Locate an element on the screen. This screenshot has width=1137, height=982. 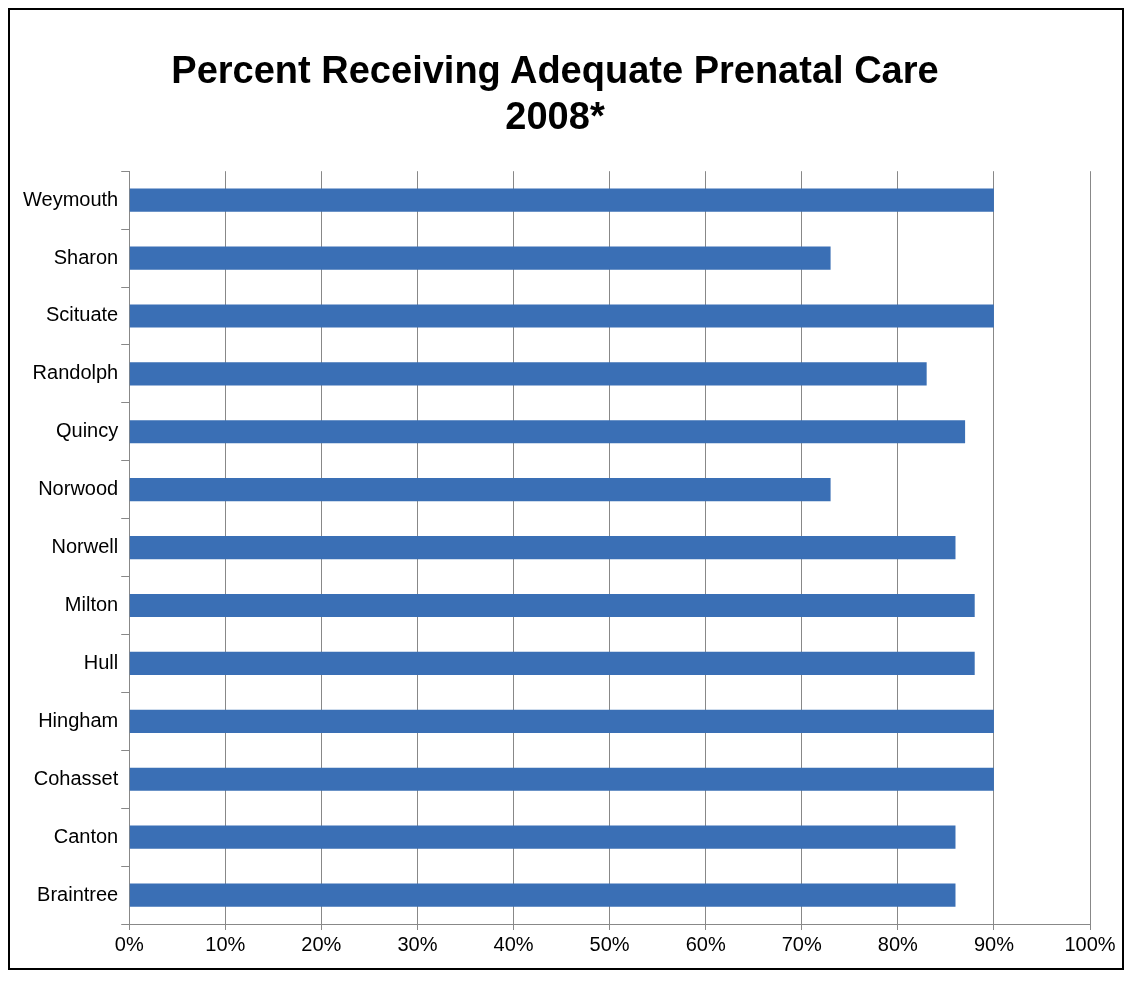
y-tick-label: Hingham is located at coordinates (78, 719).